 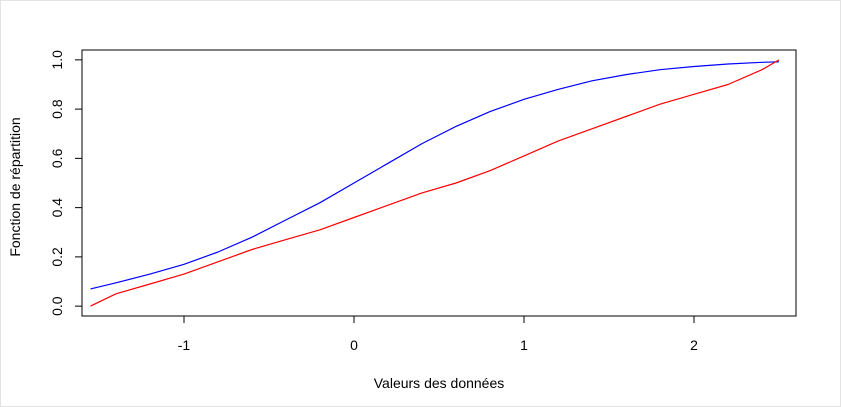 What do you see at coordinates (57, 208) in the screenshot?
I see `y-tick-label: 0.4` at bounding box center [57, 208].